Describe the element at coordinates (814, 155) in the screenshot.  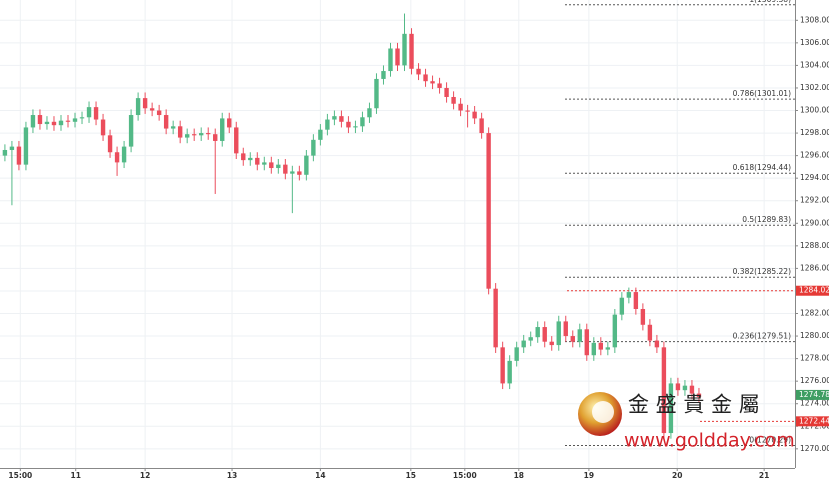
I see `y-tick-label: 1296.00` at that location.